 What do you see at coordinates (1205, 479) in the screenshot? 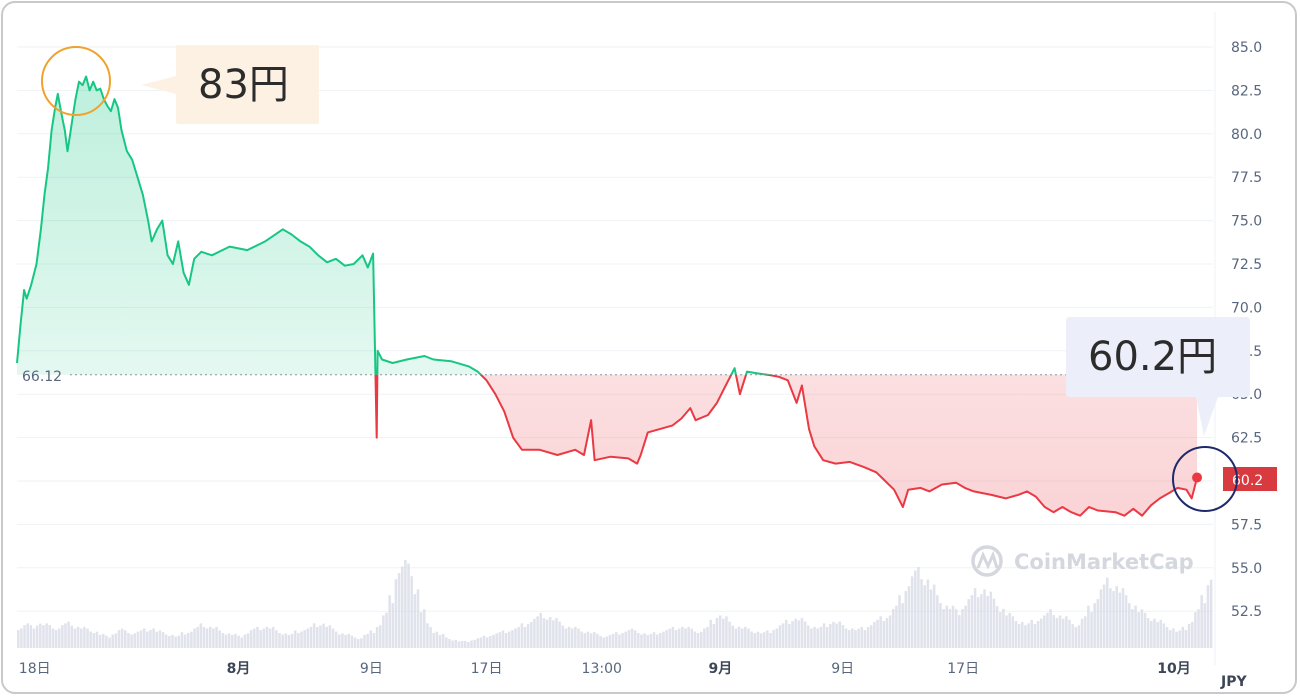
I see `current-price-marker-circle` at bounding box center [1205, 479].